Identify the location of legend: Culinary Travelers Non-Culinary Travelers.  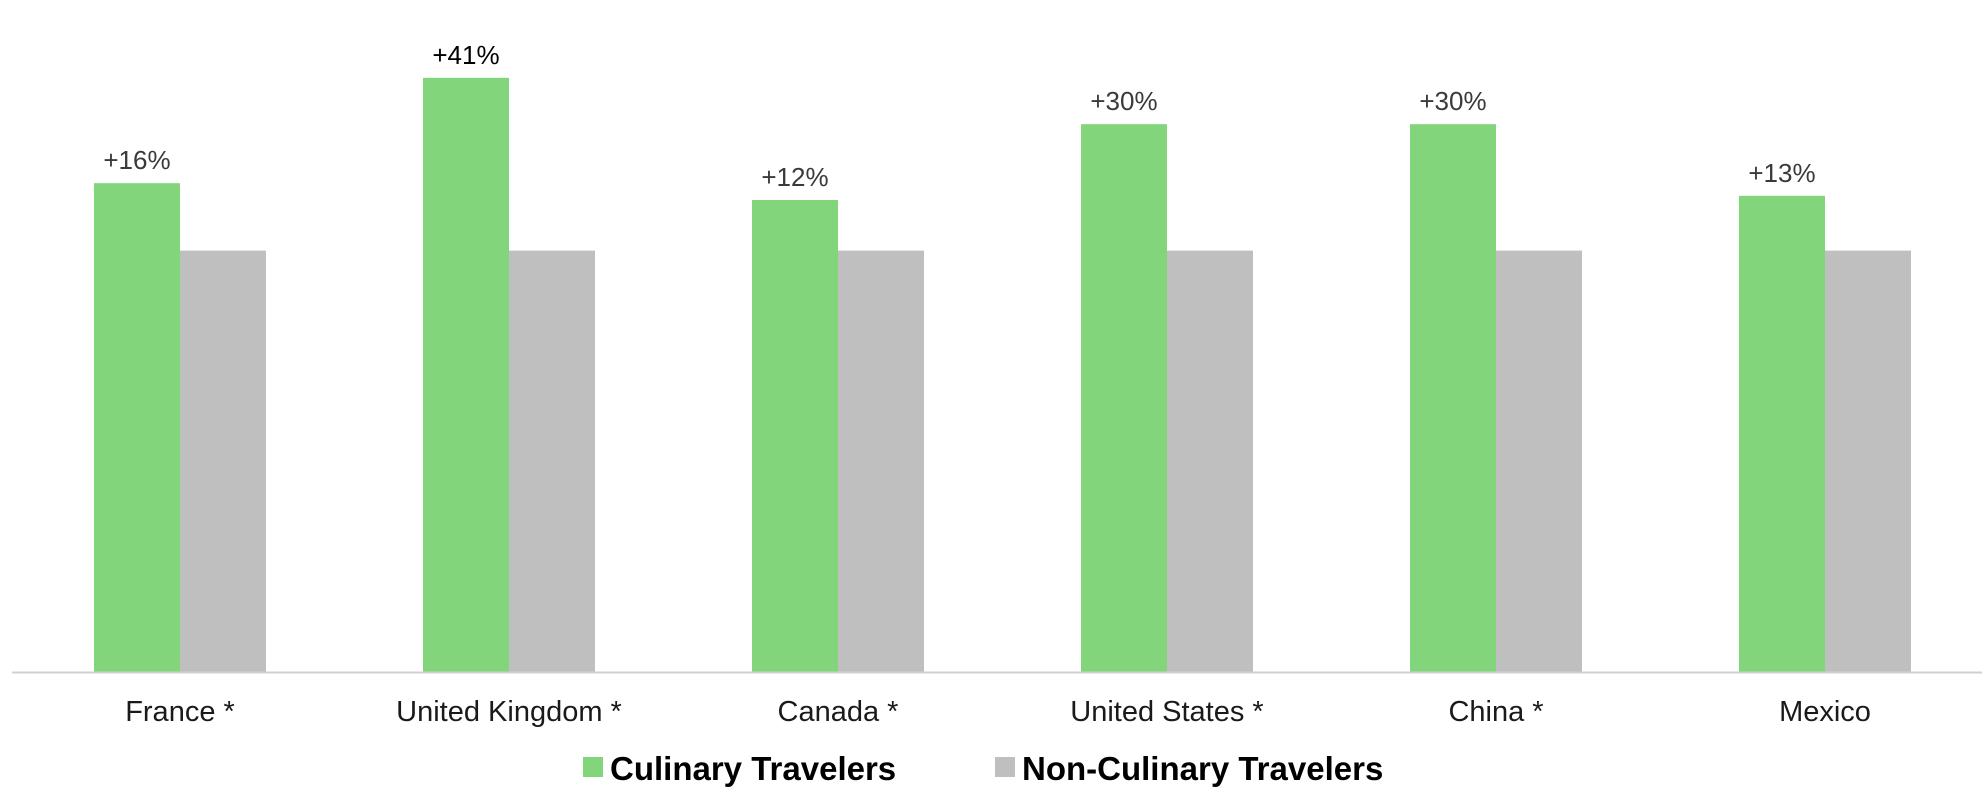
(983, 768).